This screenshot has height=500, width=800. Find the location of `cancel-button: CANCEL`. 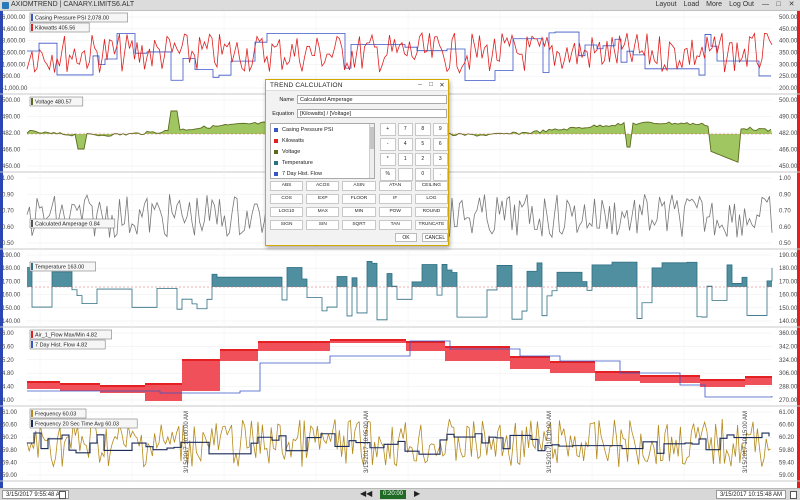

cancel-button: CANCEL is located at coordinates (435, 237).